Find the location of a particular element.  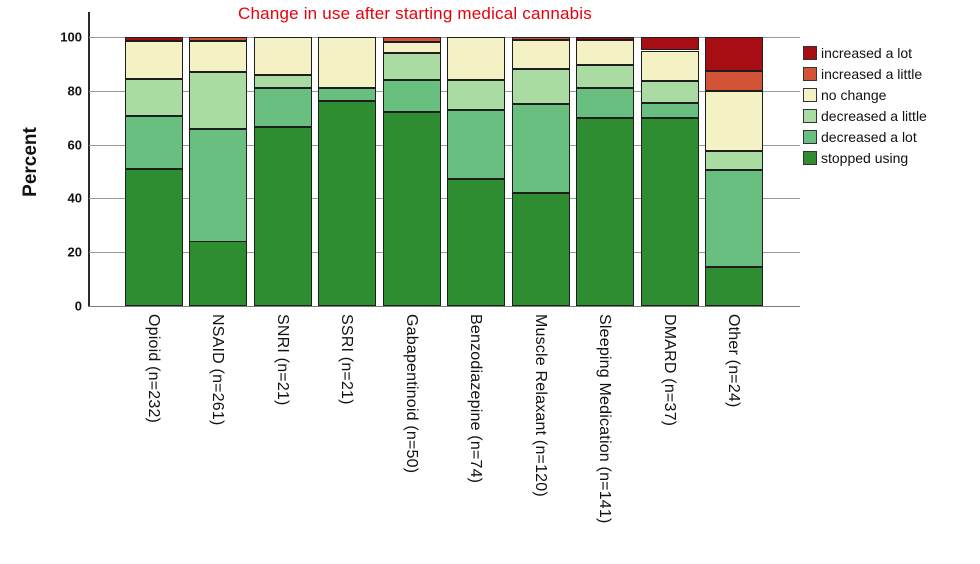

y-axis-label: Percent is located at coordinates (30, 162).